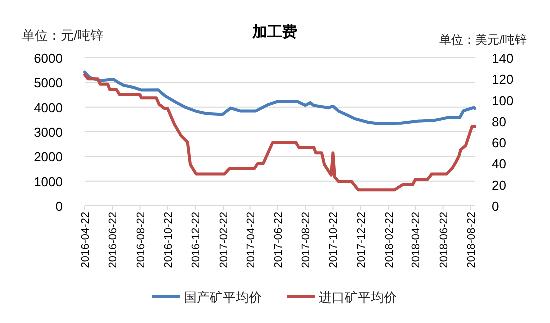 The width and height of the screenshot is (550, 323). What do you see at coordinates (48, 157) in the screenshot?
I see `y-tick-label: 2000` at bounding box center [48, 157].